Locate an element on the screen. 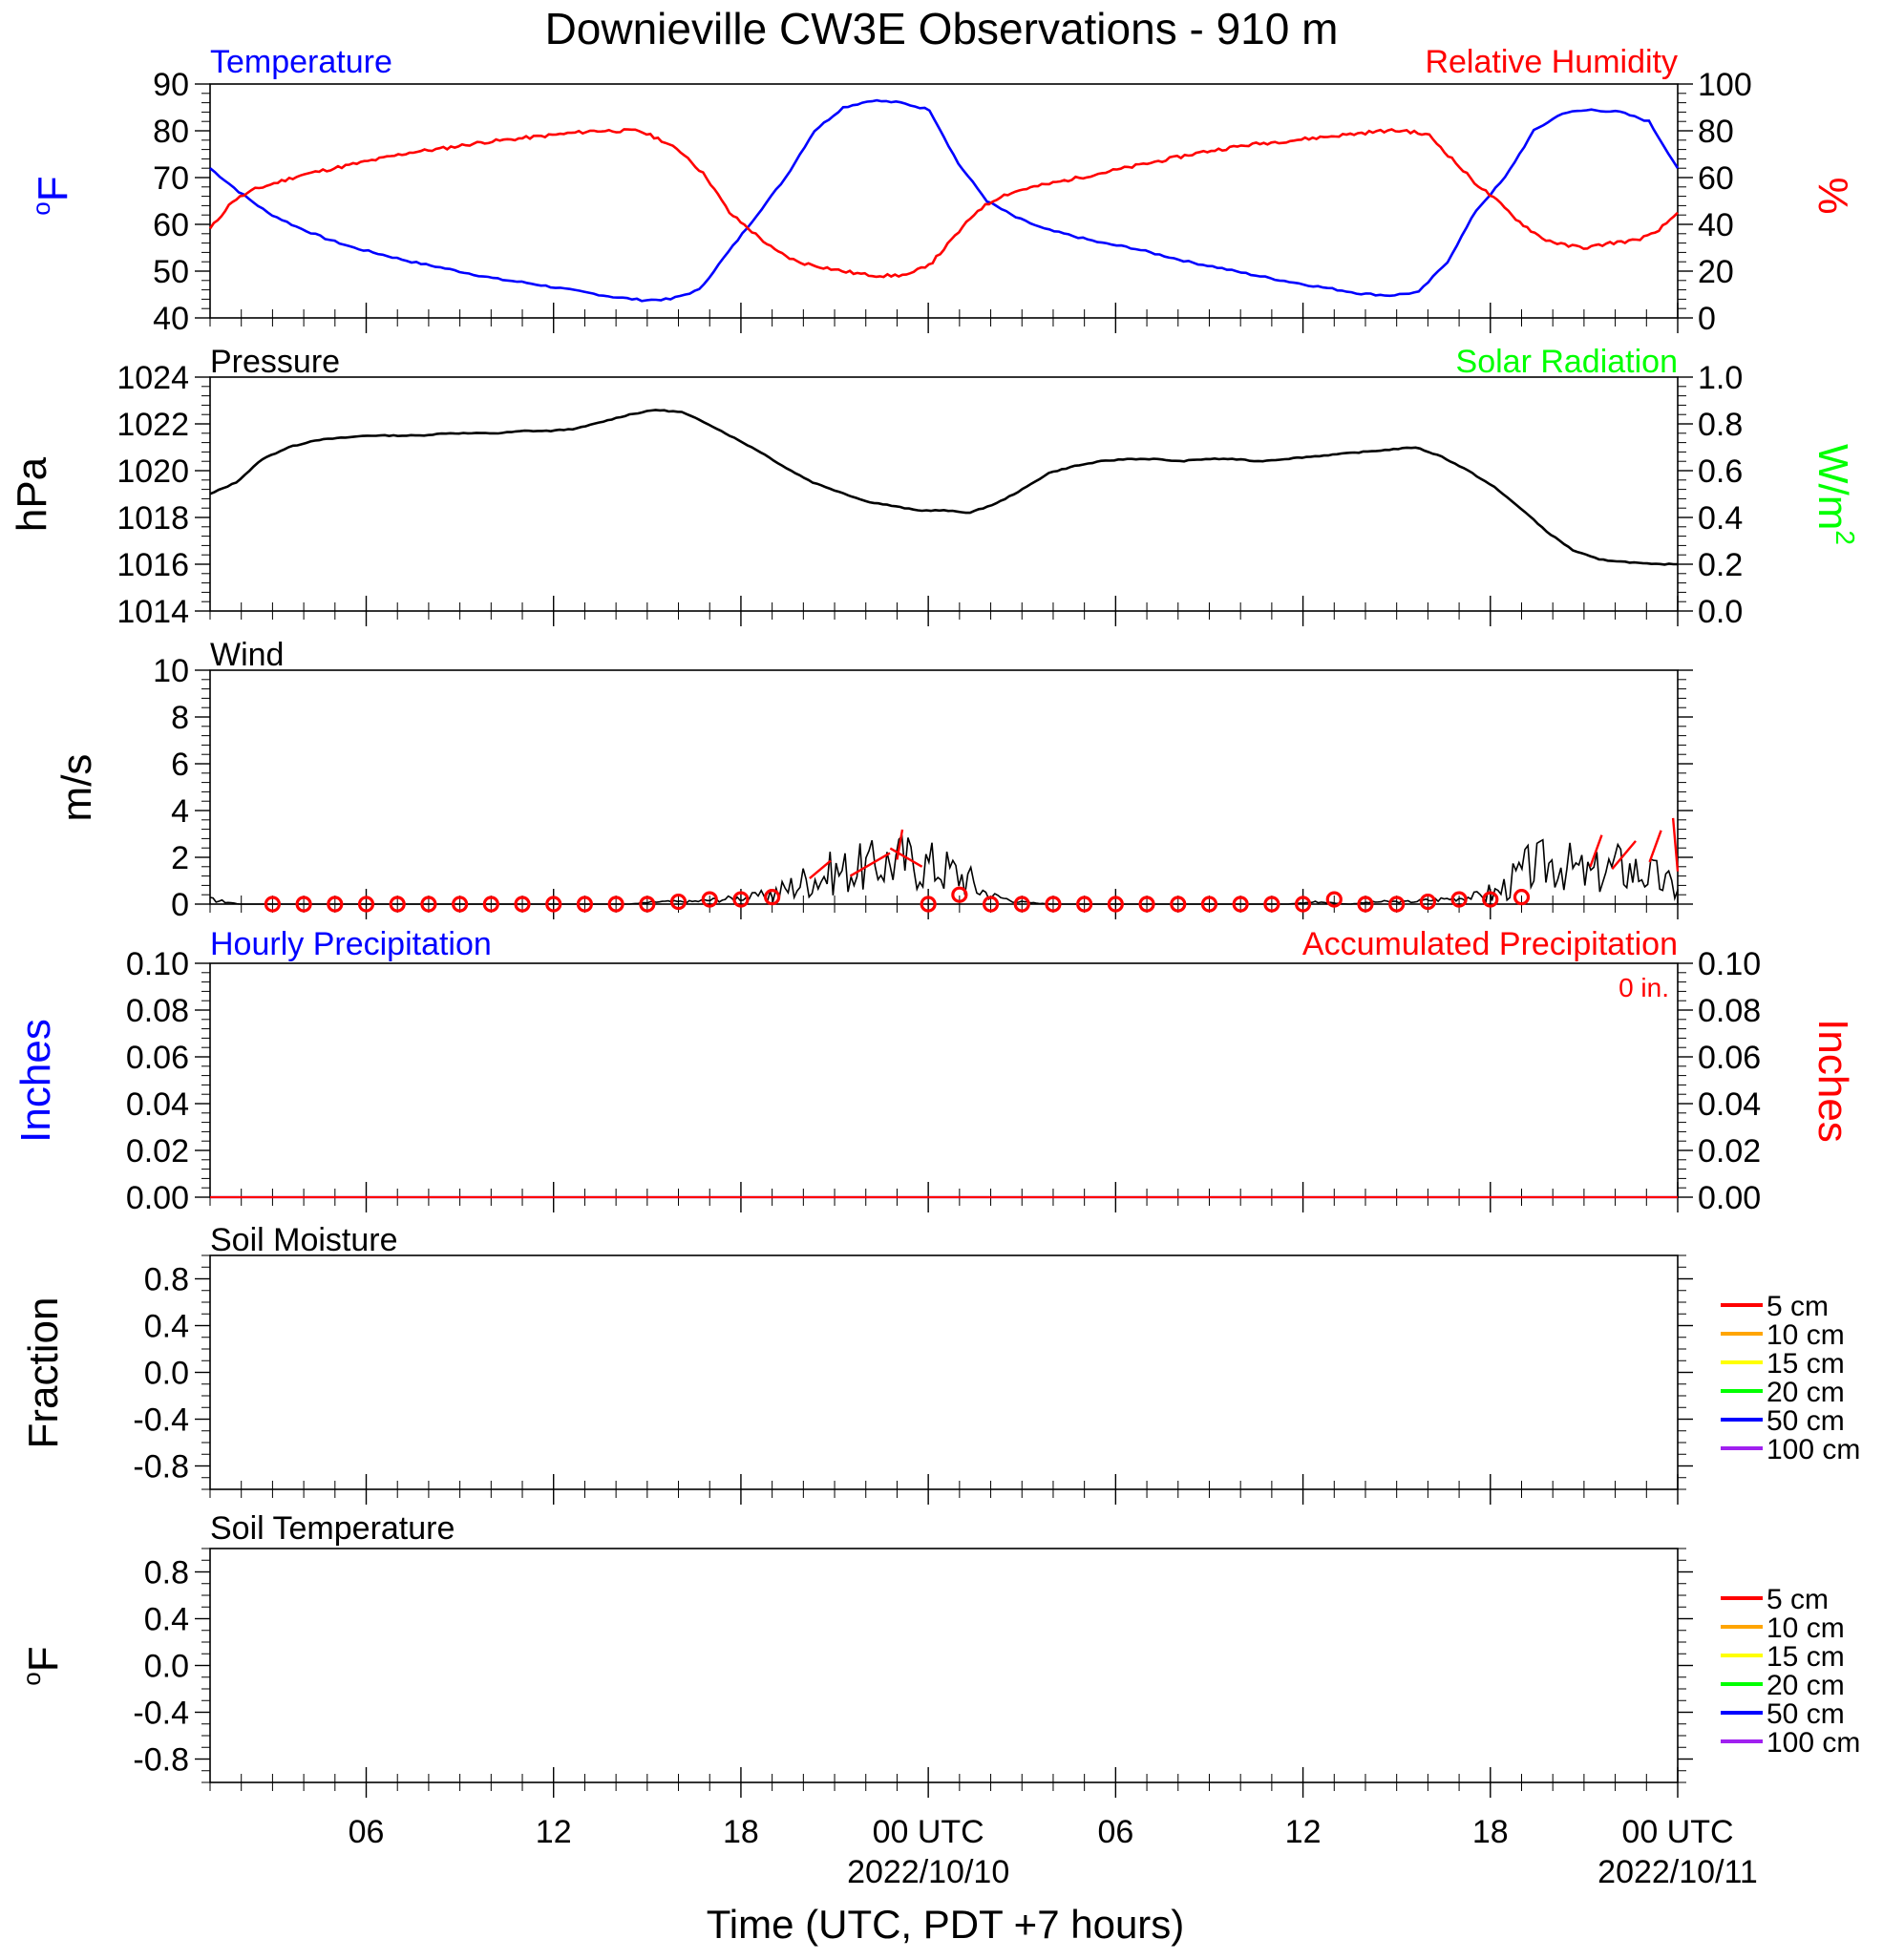  legend-label: 15 cm is located at coordinates (1806, 1657).